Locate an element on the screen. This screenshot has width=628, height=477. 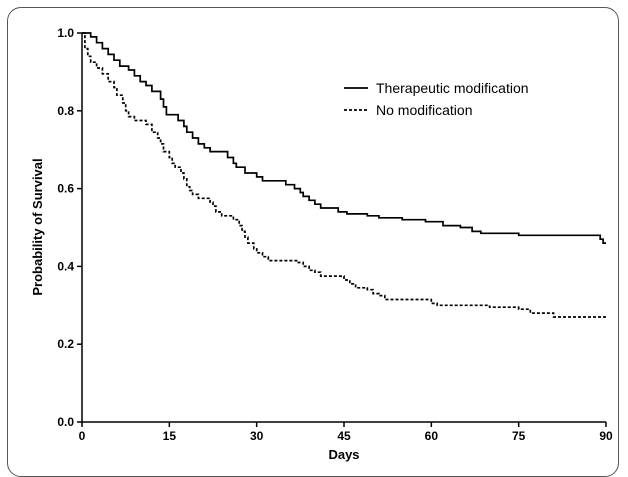
y-tick-label: 0.2 is located at coordinates (65, 344).